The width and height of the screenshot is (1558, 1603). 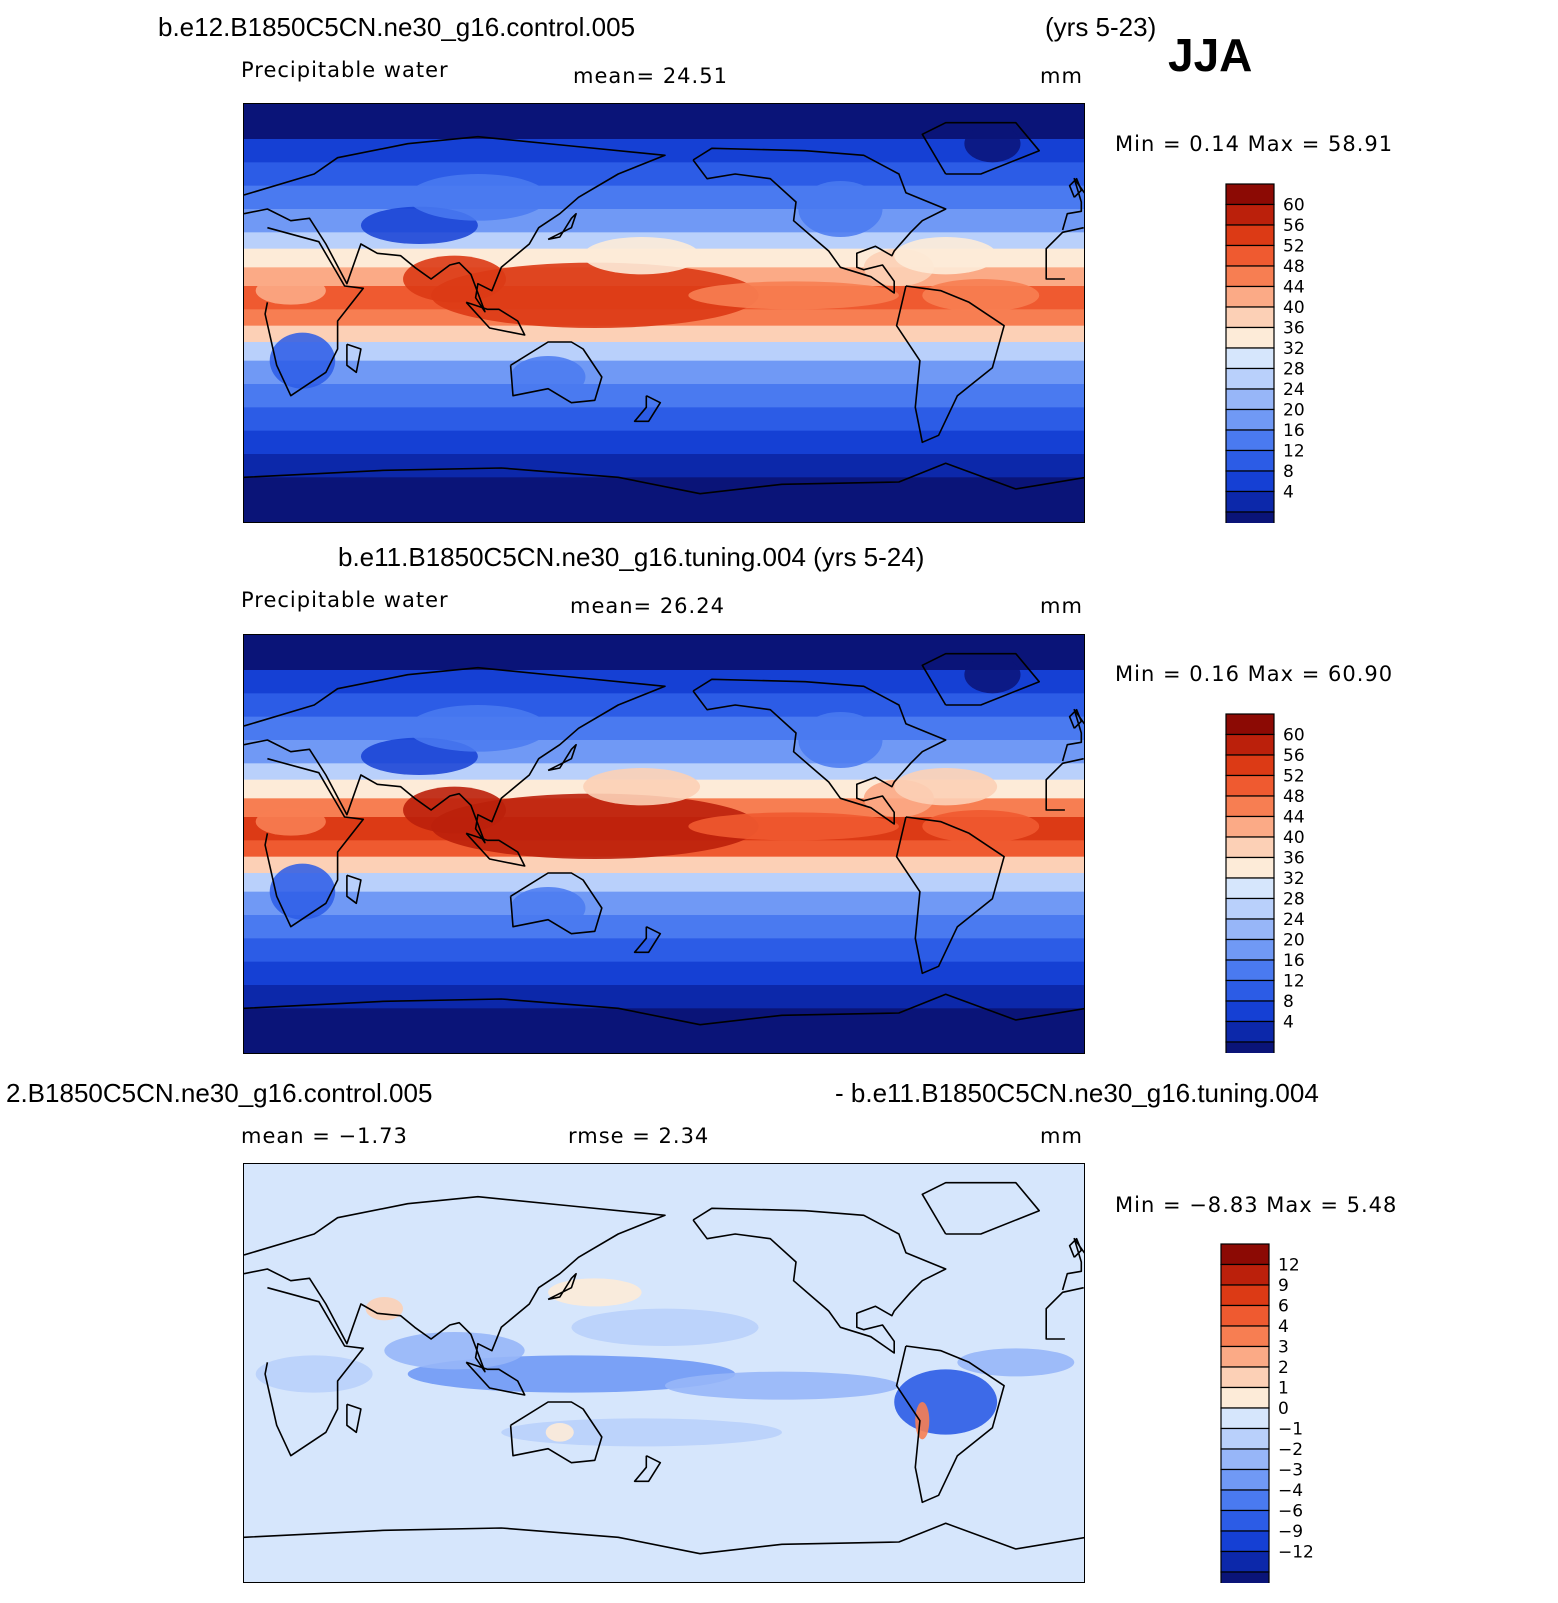 I want to click on colorbar-tick-label: 1, so click(x=1283, y=1389).